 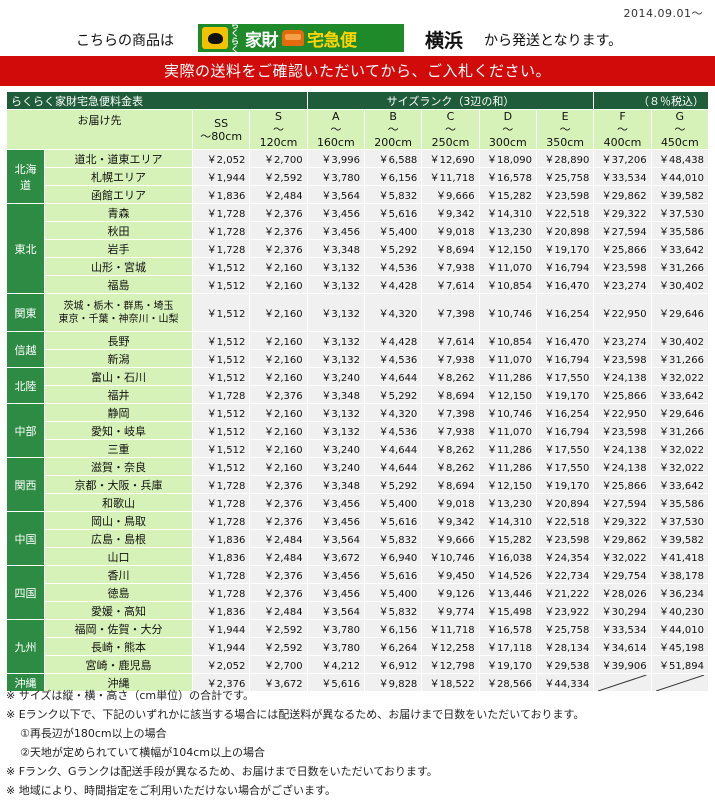 What do you see at coordinates (507, 484) in the screenshot?
I see `price-cell: ￥12,150` at bounding box center [507, 484].